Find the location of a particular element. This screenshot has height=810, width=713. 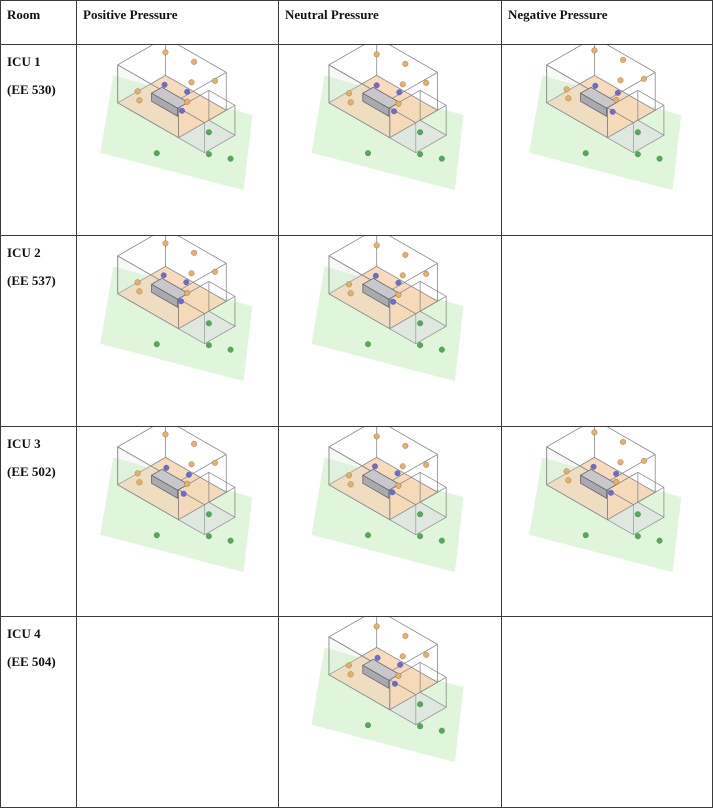

room-name: ICU 1 is located at coordinates (24, 62).